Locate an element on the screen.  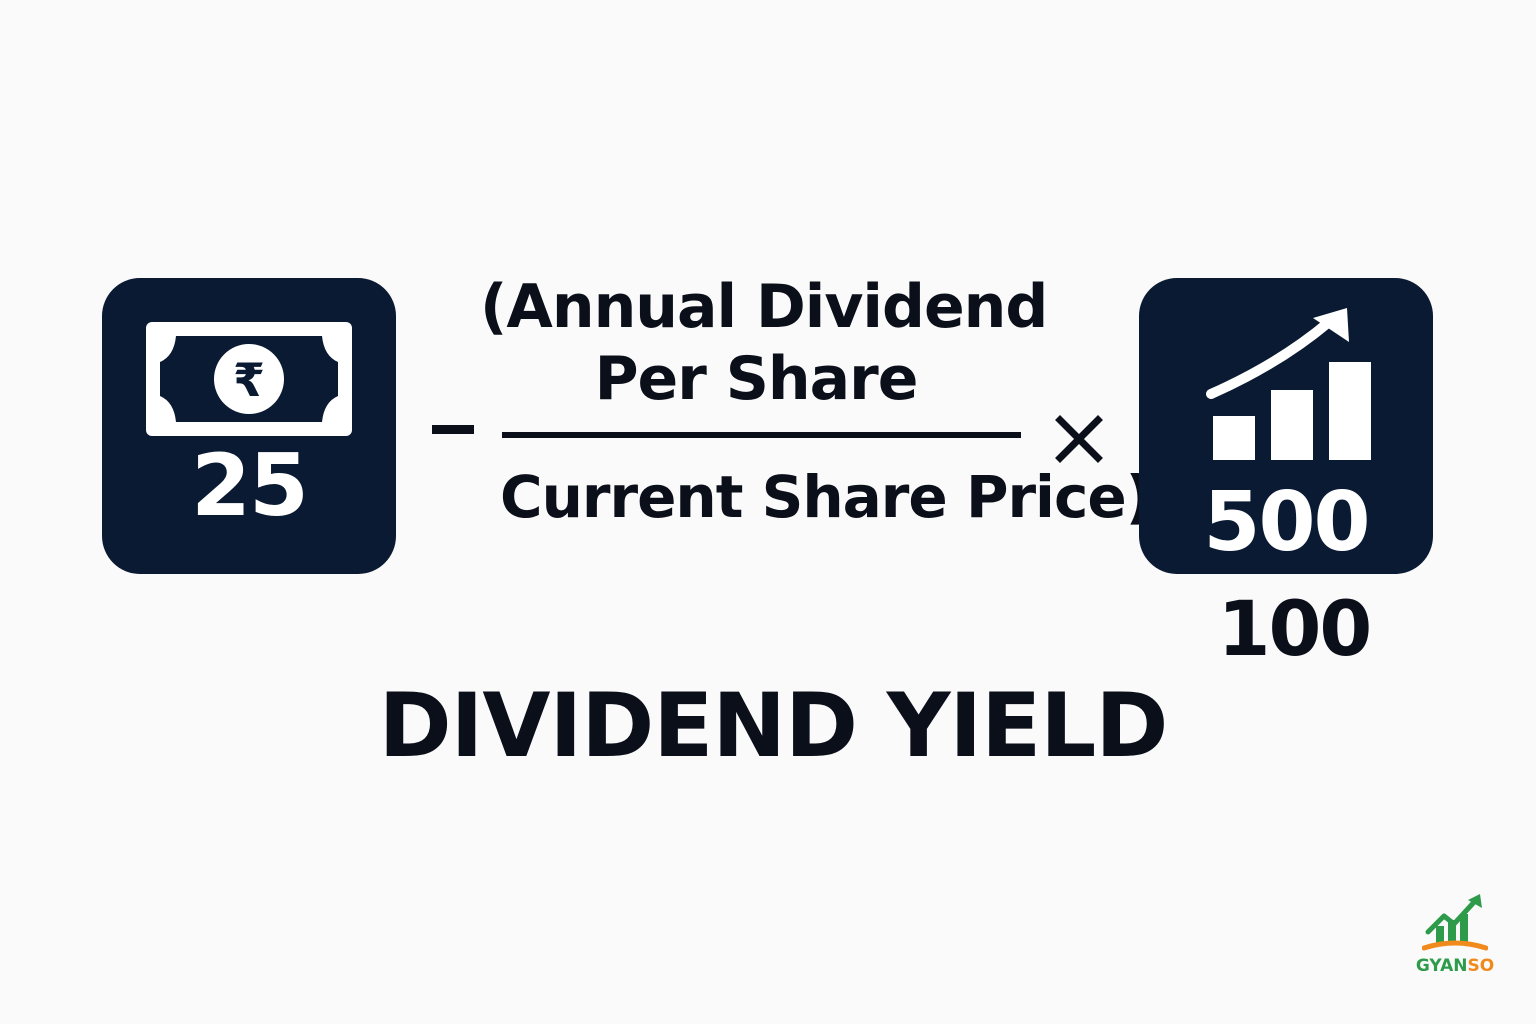
diagram-caption: DIVIDEND YIELD is located at coordinates (773, 725).